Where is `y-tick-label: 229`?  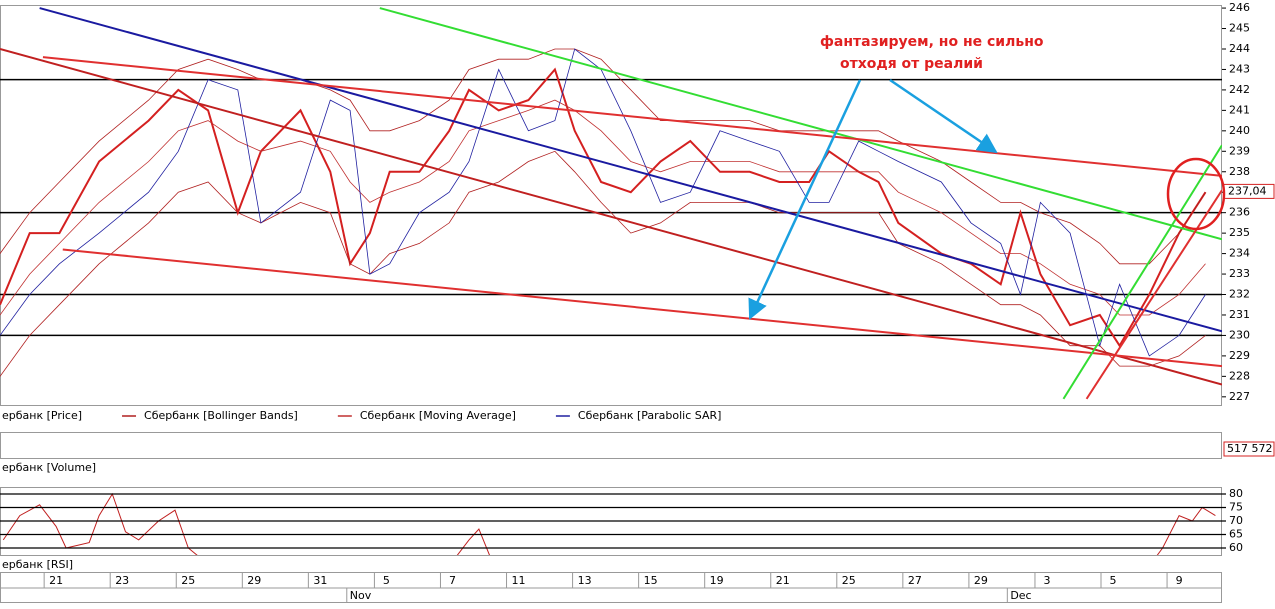
y-tick-label: 229 is located at coordinates (1239, 355).